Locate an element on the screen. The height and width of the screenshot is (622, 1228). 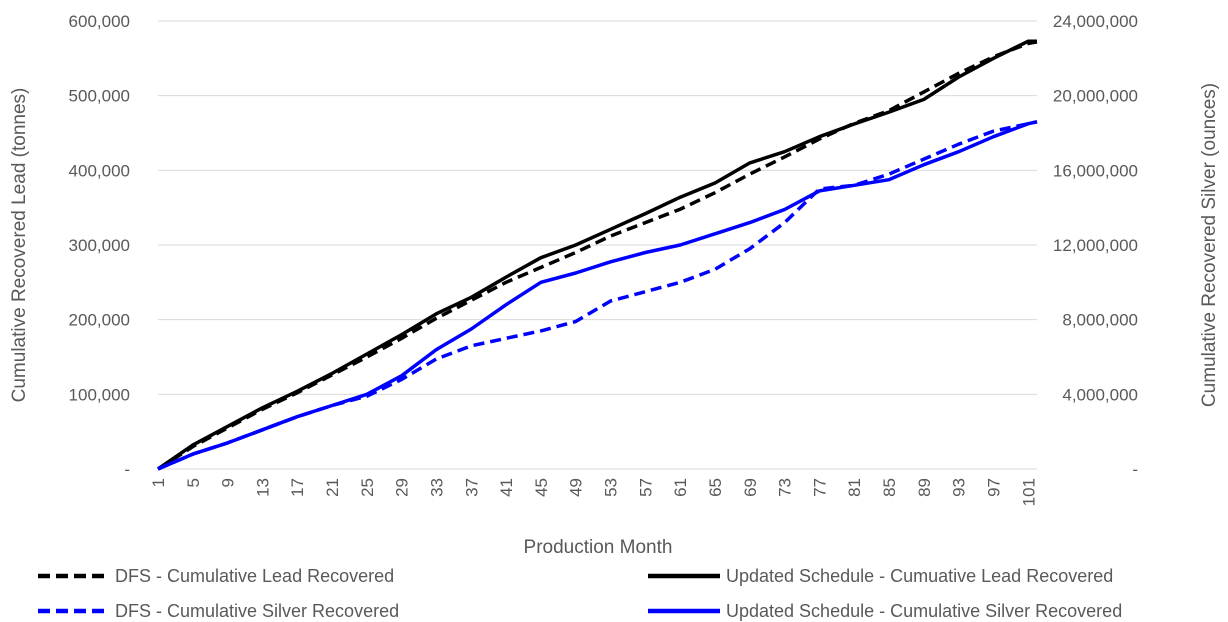
y-left-tick-label: 400,000 is located at coordinates (99, 170).